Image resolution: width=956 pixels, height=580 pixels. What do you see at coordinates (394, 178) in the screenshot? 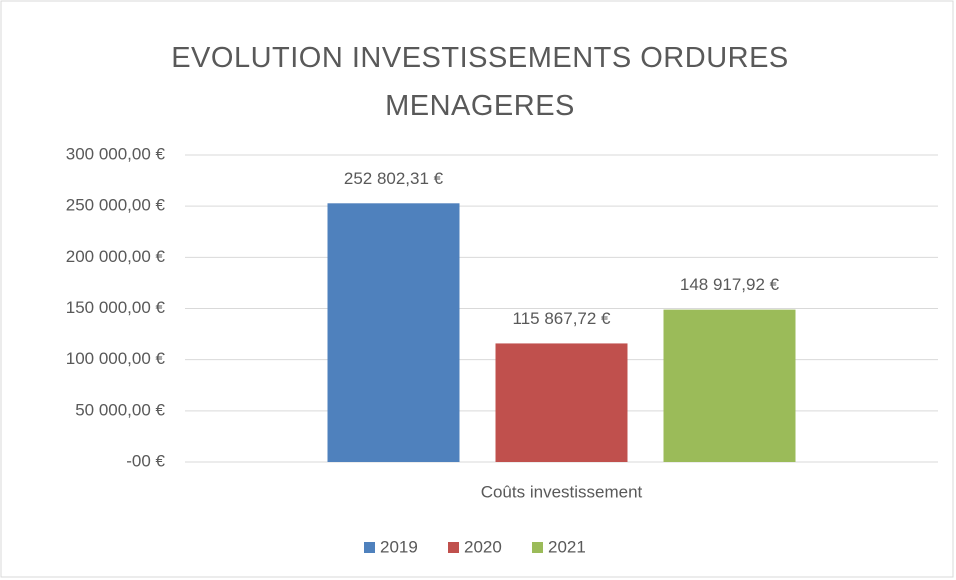
I see `data-label: 252 802,31 €` at bounding box center [394, 178].